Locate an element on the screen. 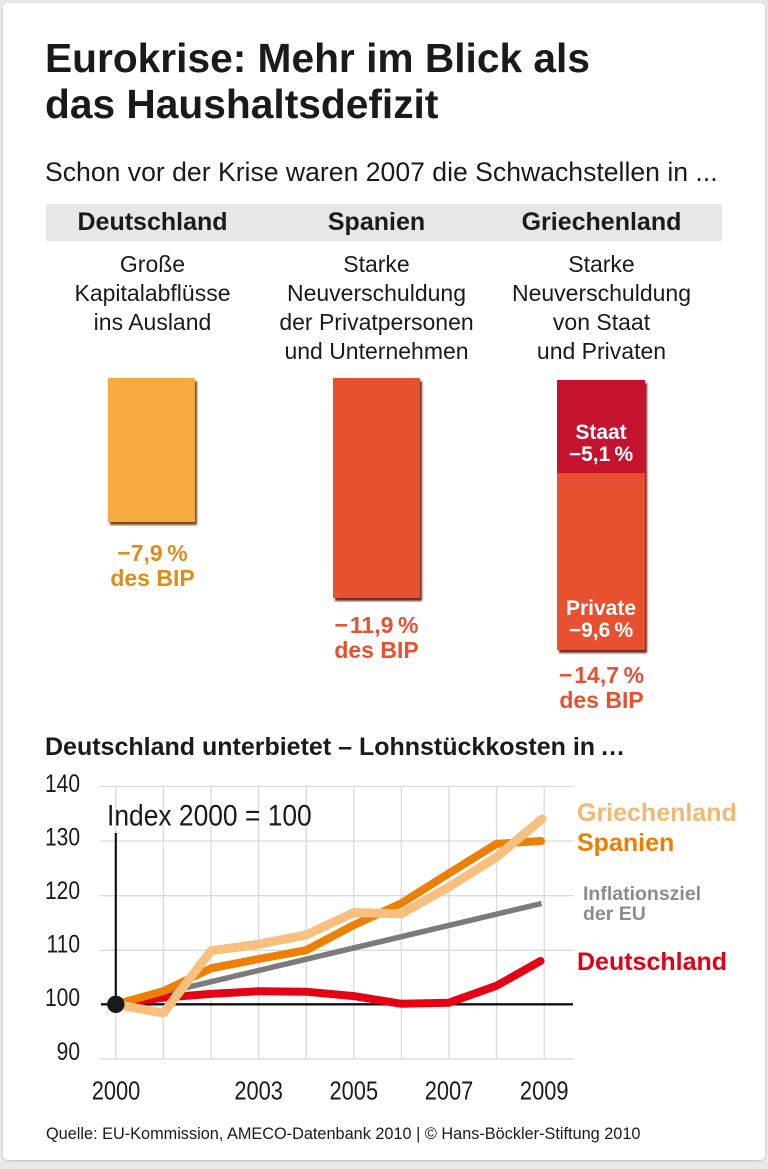  svg-text: 2003 is located at coordinates (258, 1091).